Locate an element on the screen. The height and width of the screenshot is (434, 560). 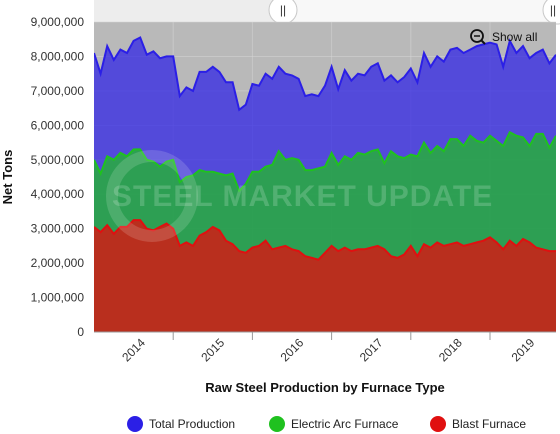
series-line-blast-furnace is located at coordinates (325, 240).